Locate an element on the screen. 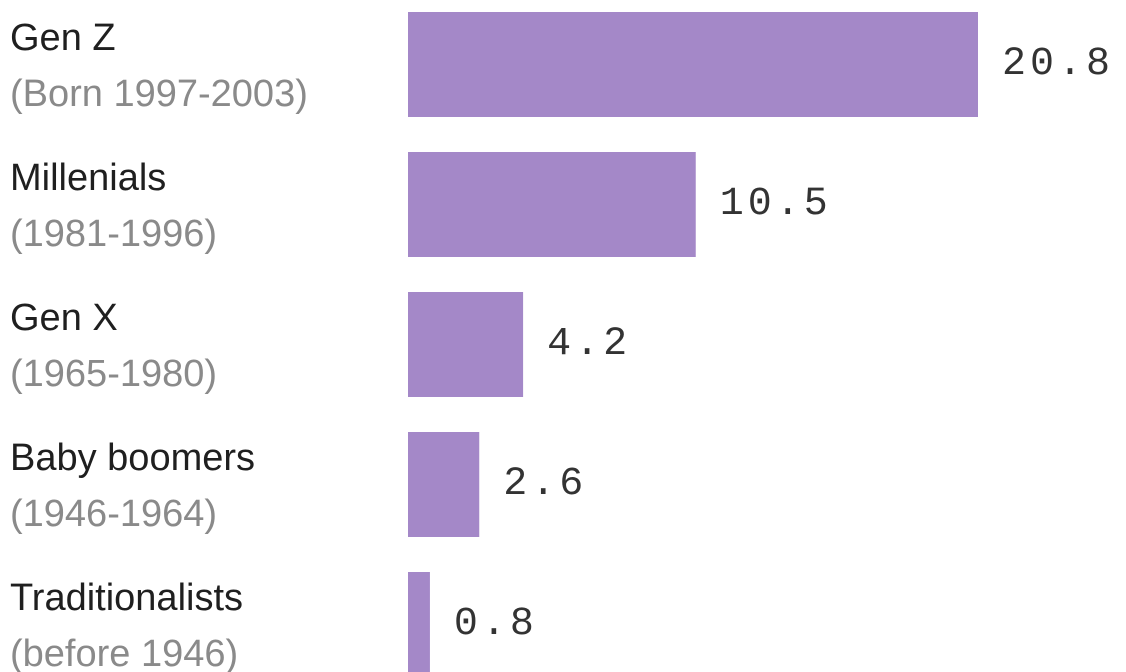 This screenshot has height=672, width=1126. value-label: 10.5 is located at coordinates (776, 204).